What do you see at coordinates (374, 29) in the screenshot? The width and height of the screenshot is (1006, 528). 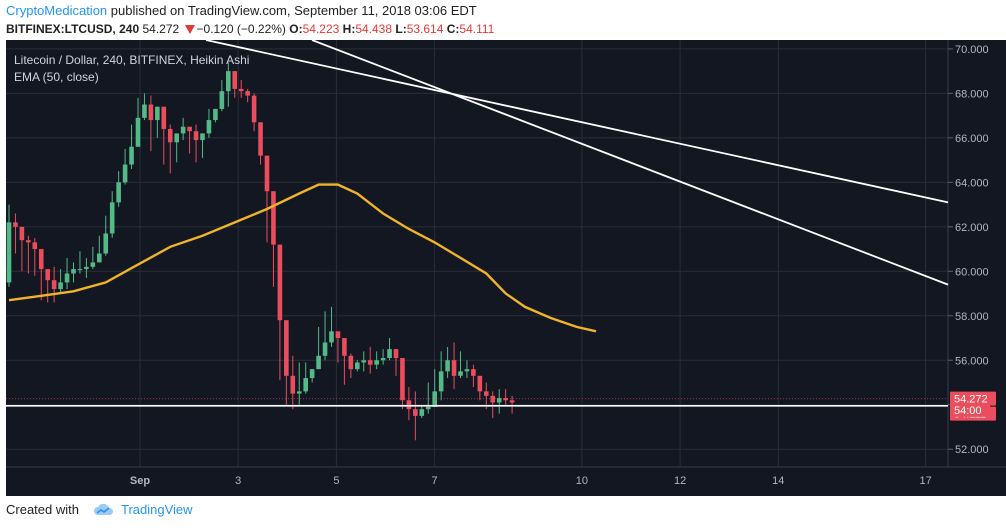 I see `high-value: 54.438` at bounding box center [374, 29].